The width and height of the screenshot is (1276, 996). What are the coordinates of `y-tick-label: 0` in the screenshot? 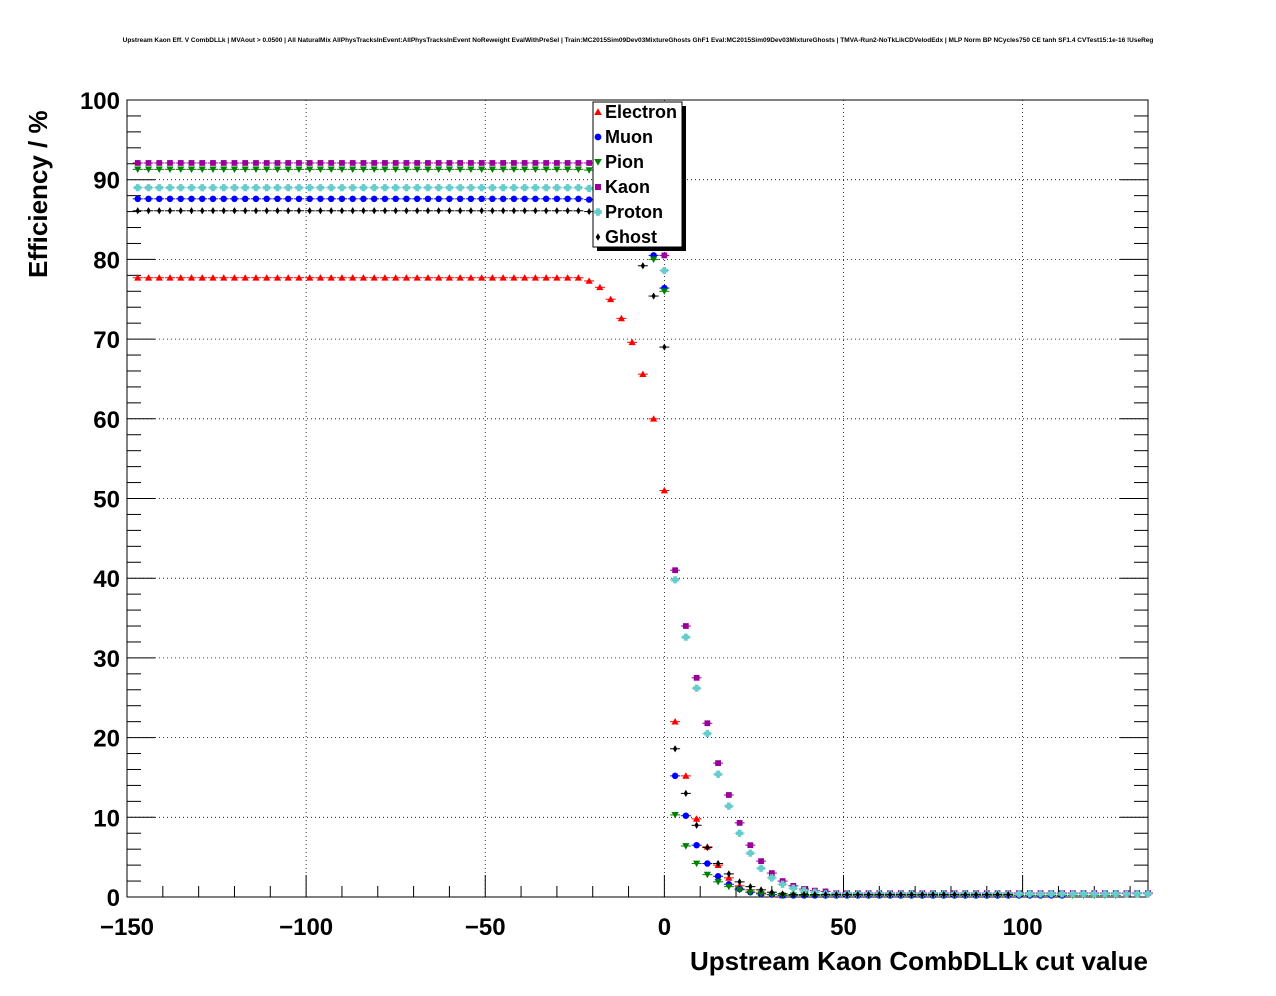 It's located at (113, 898).